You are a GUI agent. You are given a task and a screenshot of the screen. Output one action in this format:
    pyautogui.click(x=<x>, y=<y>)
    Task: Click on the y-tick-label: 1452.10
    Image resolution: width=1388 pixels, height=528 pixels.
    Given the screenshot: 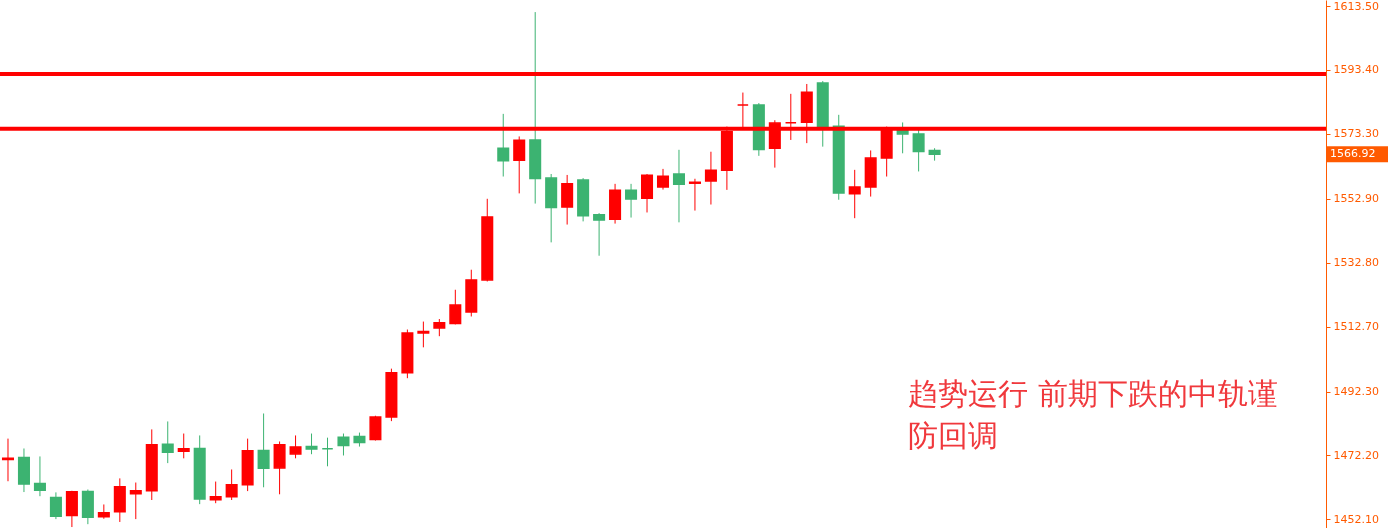 What is the action you would take?
    pyautogui.click(x=1356, y=519)
    